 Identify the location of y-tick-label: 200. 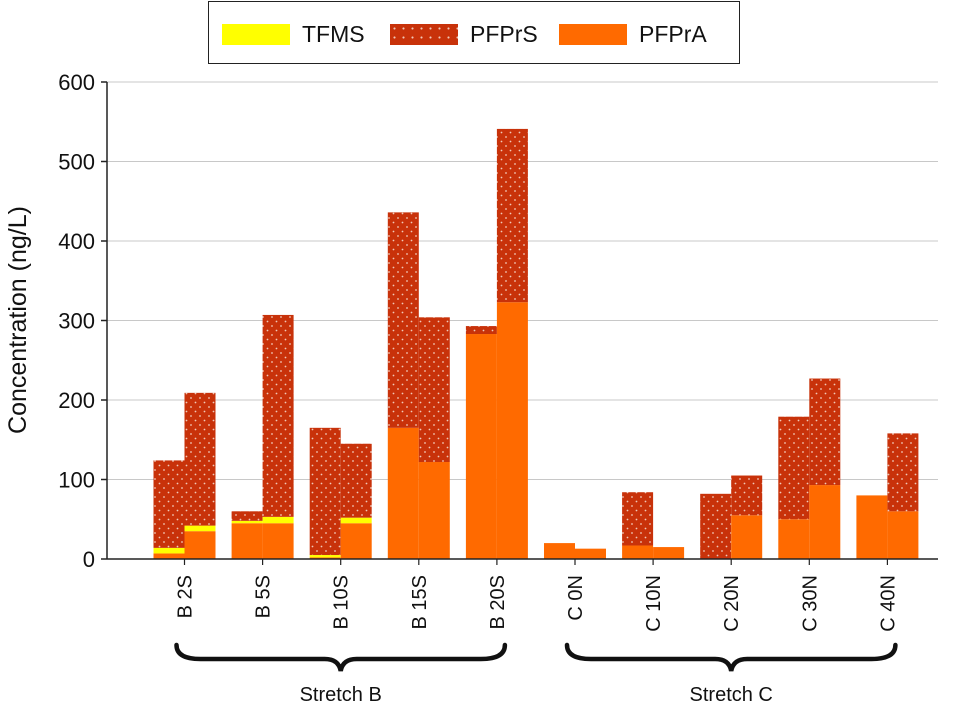
(76, 400).